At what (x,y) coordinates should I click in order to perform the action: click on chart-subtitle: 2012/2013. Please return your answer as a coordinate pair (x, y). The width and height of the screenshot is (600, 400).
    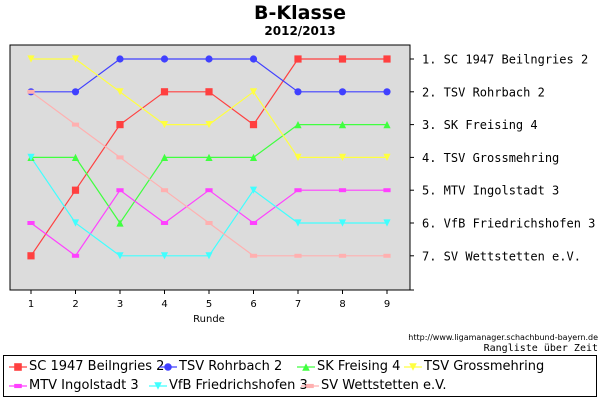
    Looking at the image, I should click on (300, 31).